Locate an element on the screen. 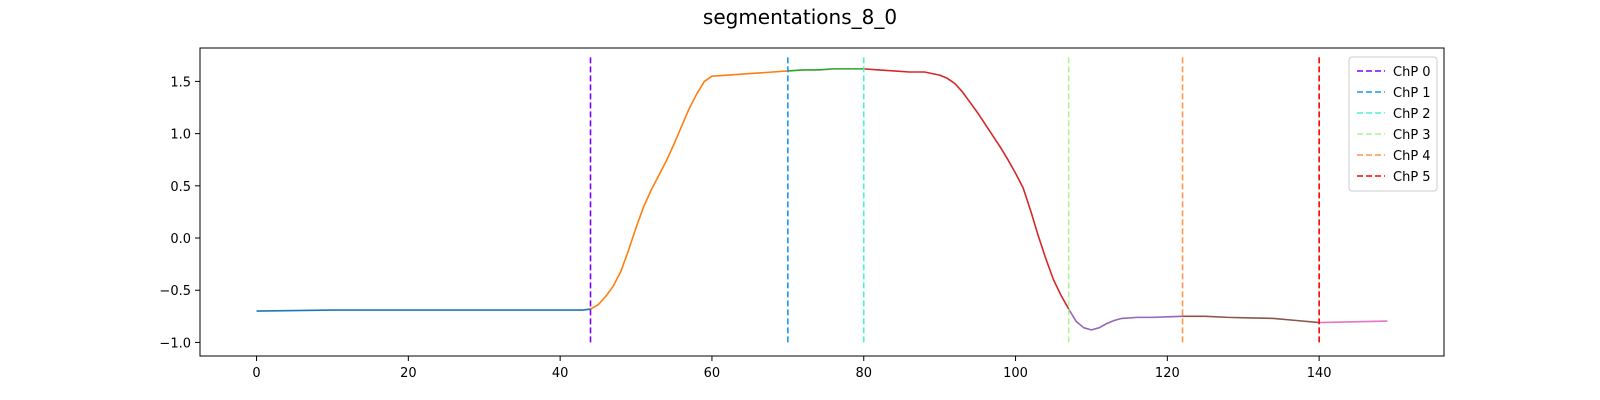 This screenshot has height=400, width=1600. y-tick-label: 0.0 is located at coordinates (180, 239).